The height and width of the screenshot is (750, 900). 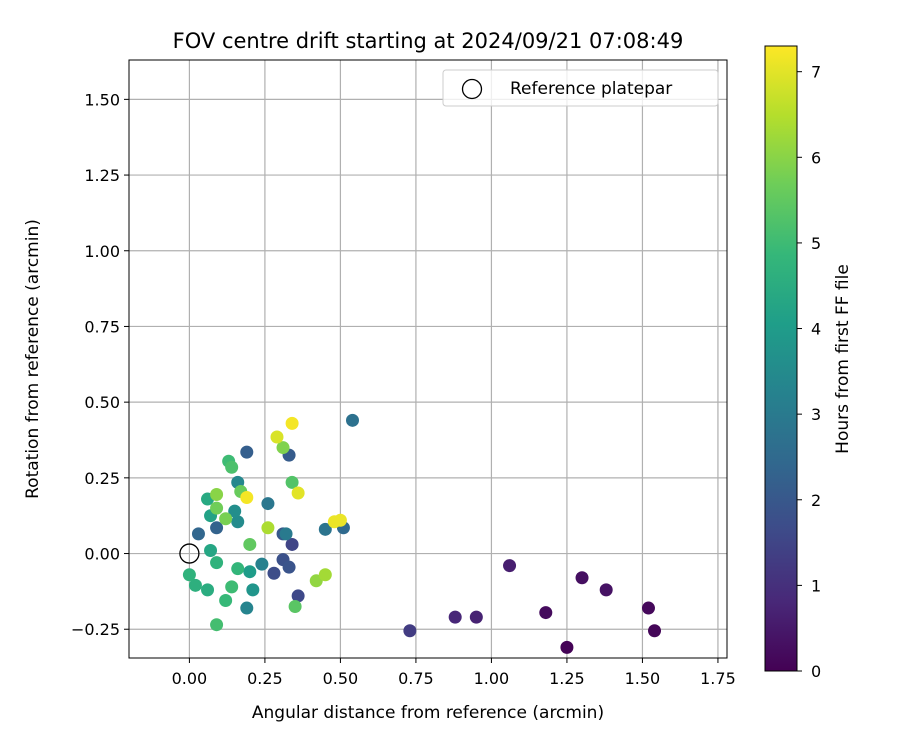 I want to click on reference-marker-layer, so click(x=189, y=553).